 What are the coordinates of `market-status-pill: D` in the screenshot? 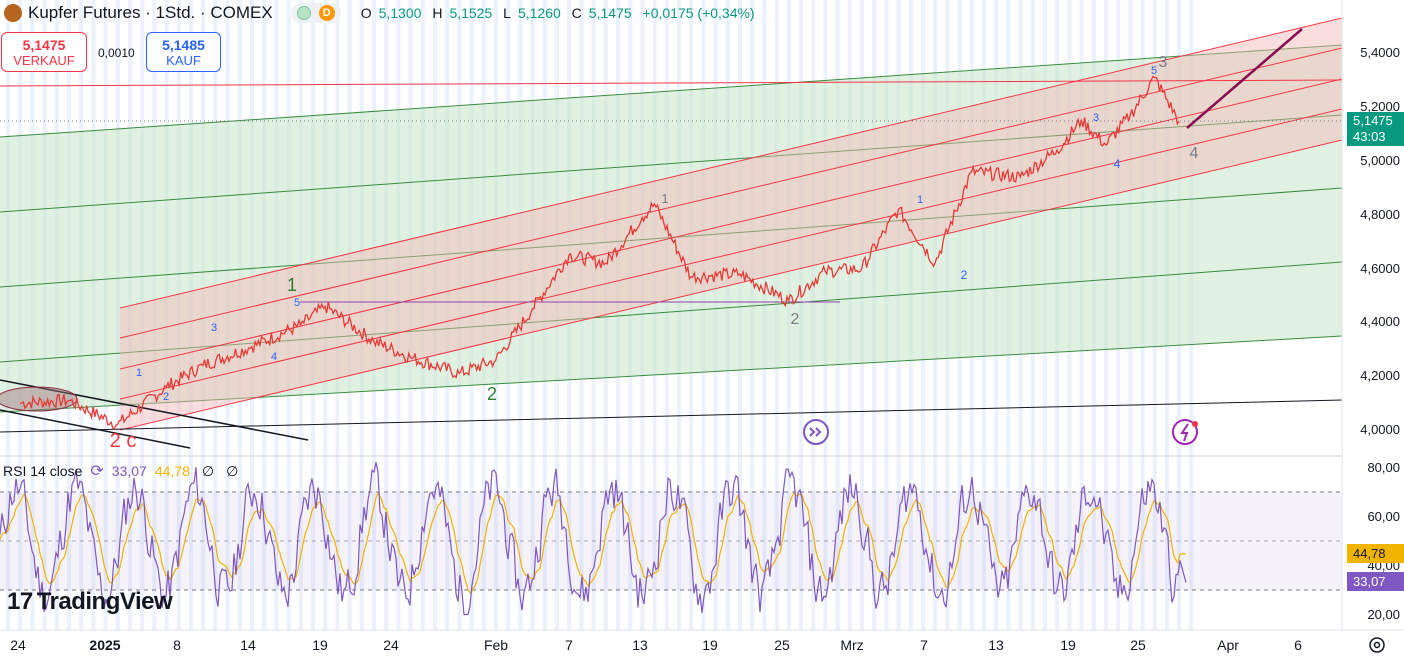 It's located at (315, 13).